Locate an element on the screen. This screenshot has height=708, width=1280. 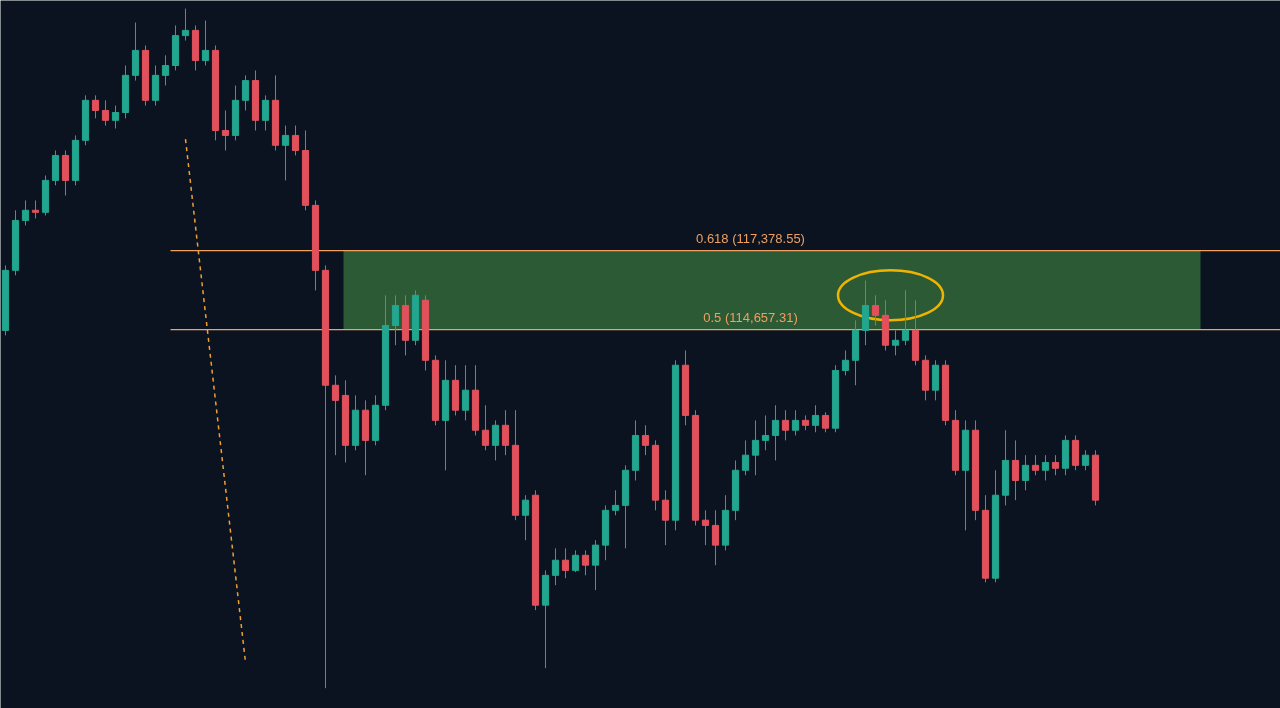
ref-line-label: 0.618 (117,378.55) is located at coordinates (750, 238).